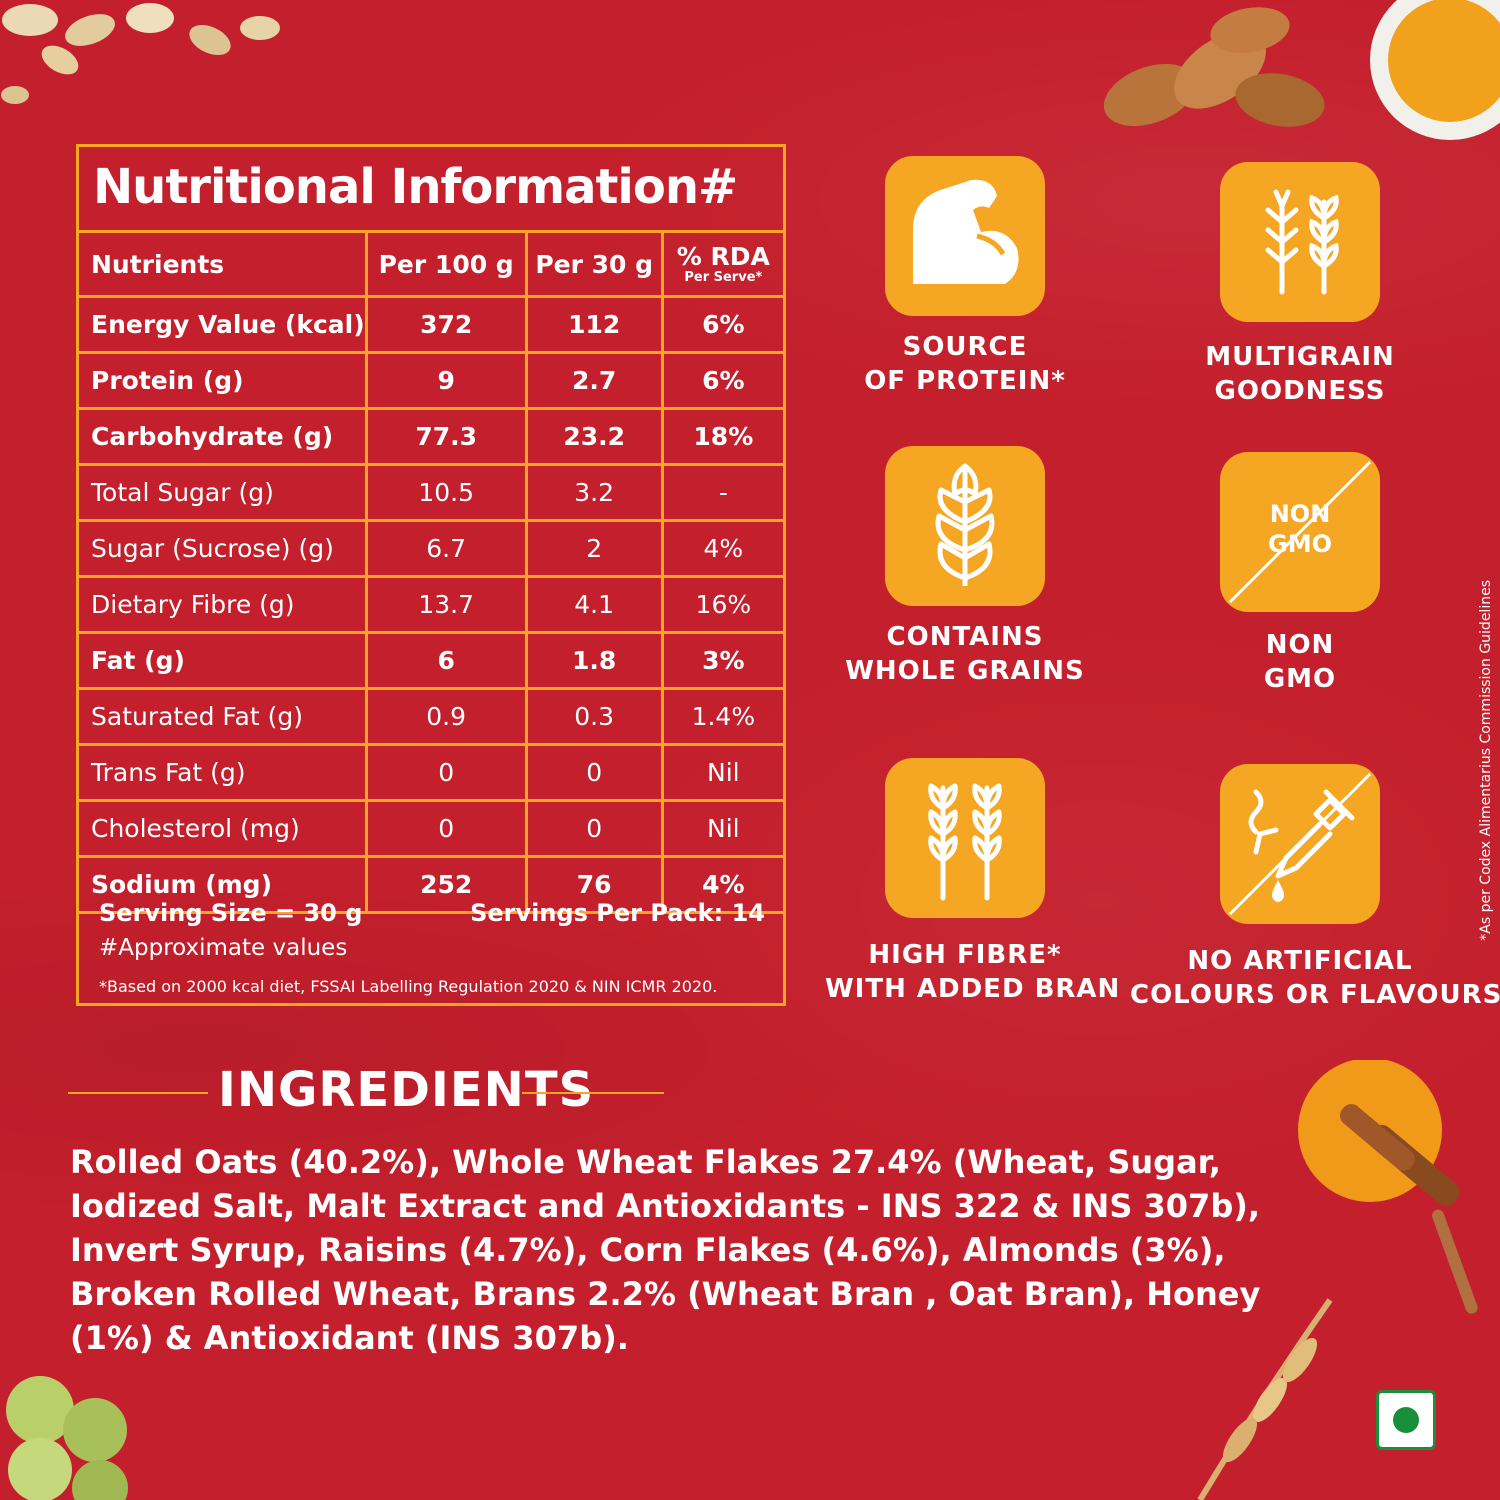 Image resolution: width=1500 pixels, height=1500 pixels. Describe the element at coordinates (223, 660) in the screenshot. I see `row-name: Fat (g)` at that location.